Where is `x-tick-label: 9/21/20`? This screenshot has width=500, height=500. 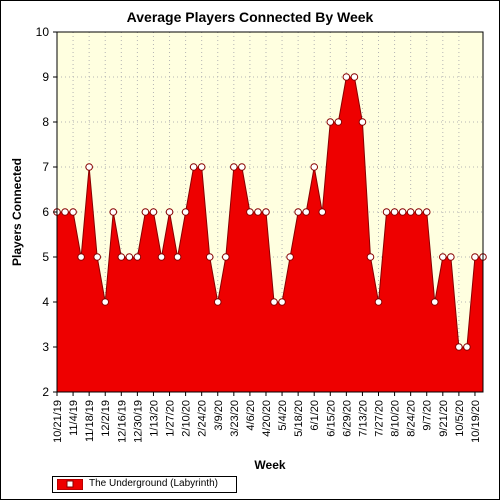 x-tick-label: 9/21/20 is located at coordinates (444, 418).